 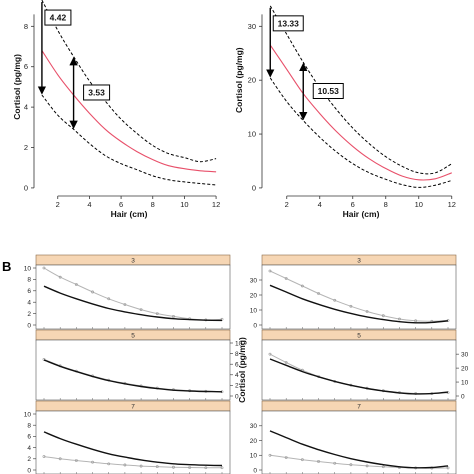 What do you see at coordinates (353, 437) in the screenshot?
I see `facet-c2-r3: 7 0 10 20 30` at bounding box center [353, 437].